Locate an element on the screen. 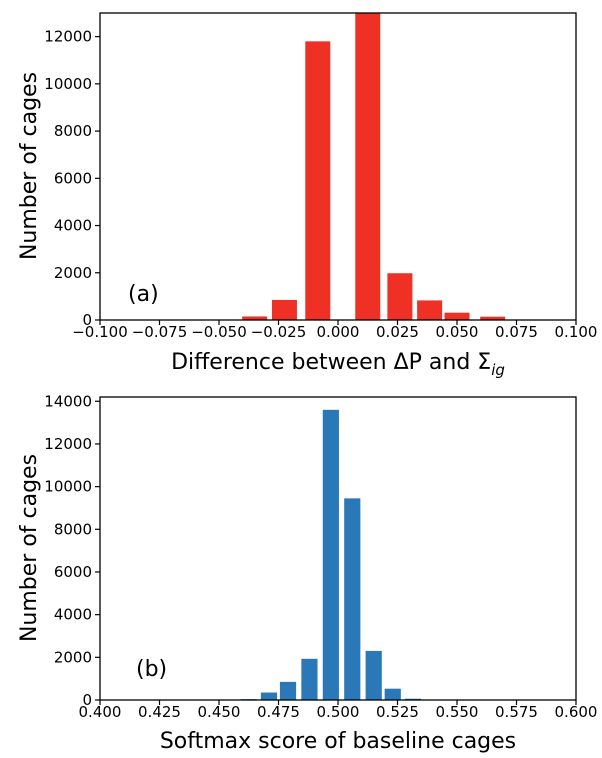 This screenshot has width=602, height=758. x-tick-label-b-1: 0.425 is located at coordinates (159, 712).